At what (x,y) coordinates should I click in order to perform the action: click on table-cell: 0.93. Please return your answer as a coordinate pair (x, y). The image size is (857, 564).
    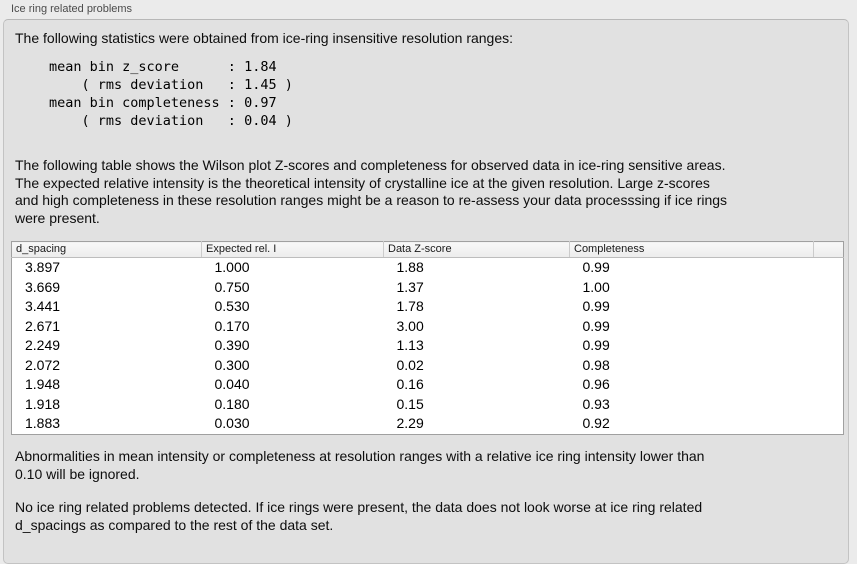
    Looking at the image, I should click on (596, 403).